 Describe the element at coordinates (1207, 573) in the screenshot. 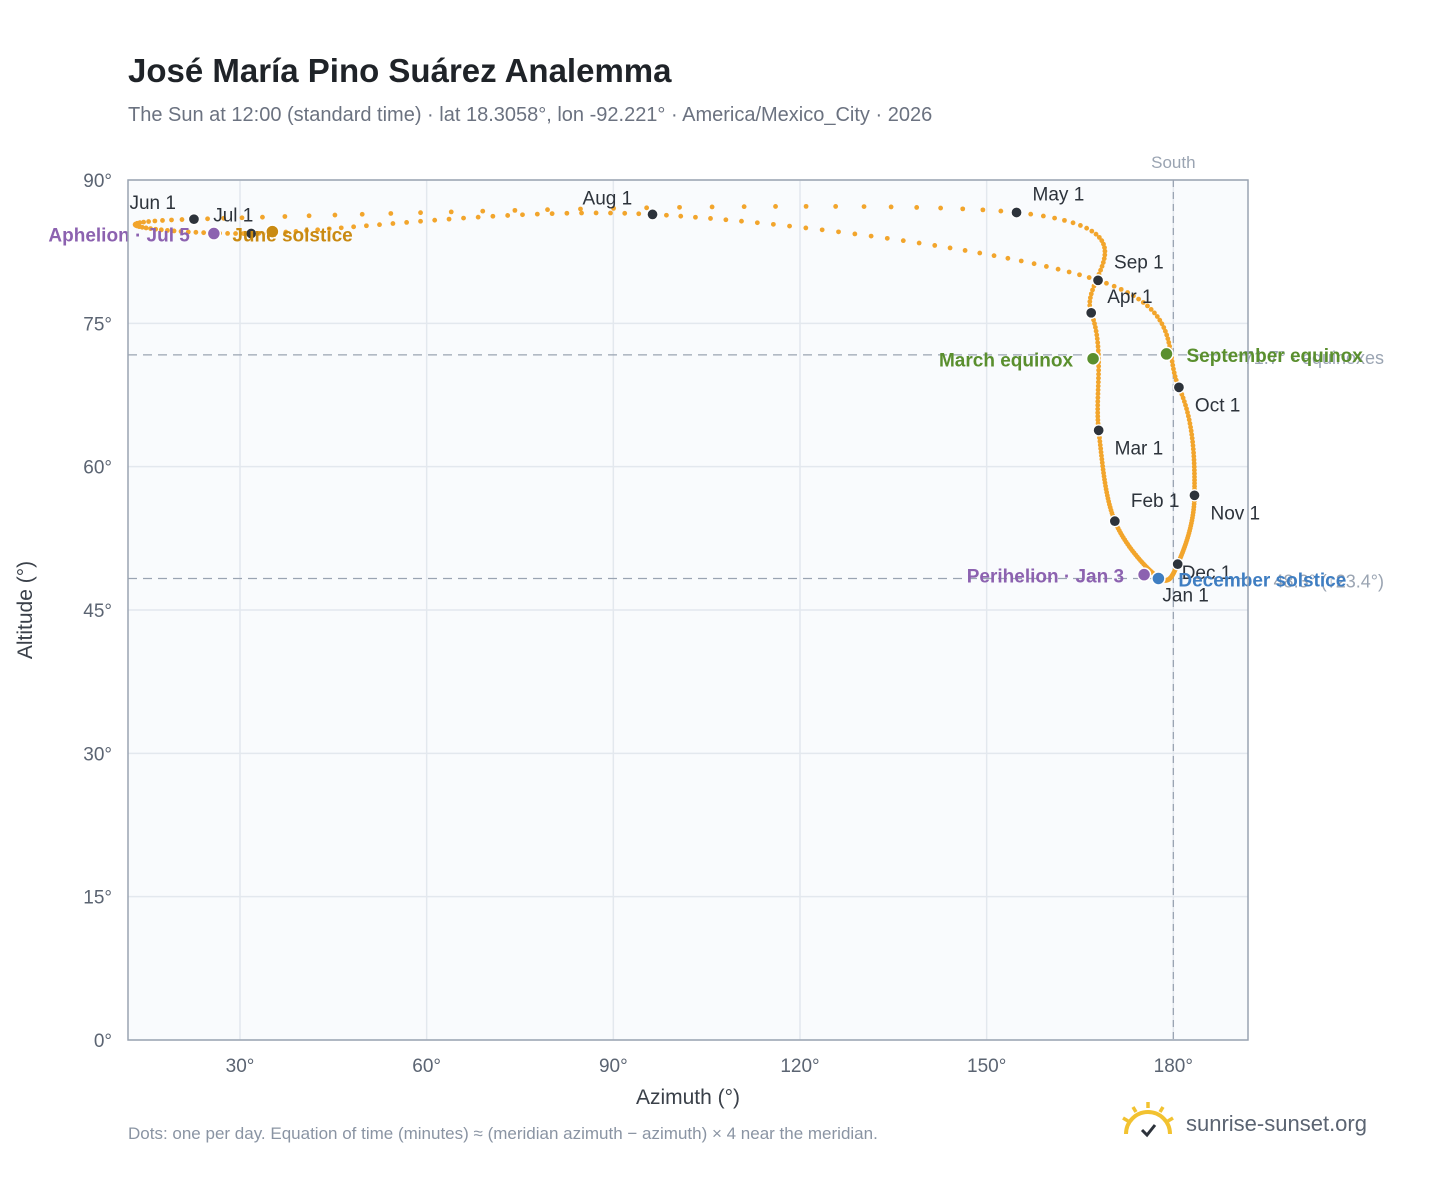

I see `month-label: Dec 1` at that location.